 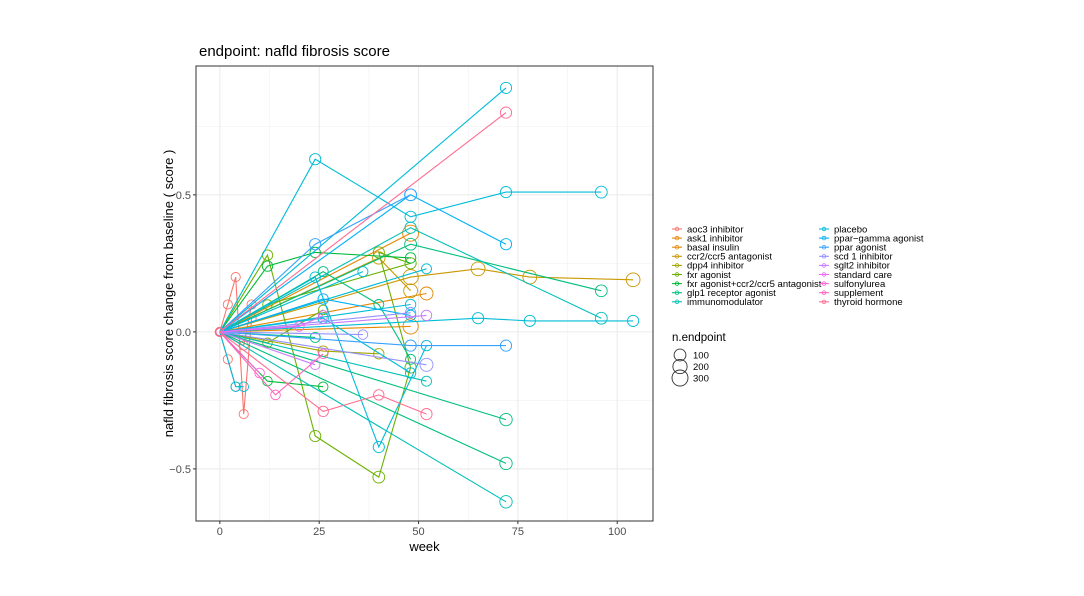 I want to click on legend-item: ccr2/ccr5 antagonist, so click(x=722, y=257).